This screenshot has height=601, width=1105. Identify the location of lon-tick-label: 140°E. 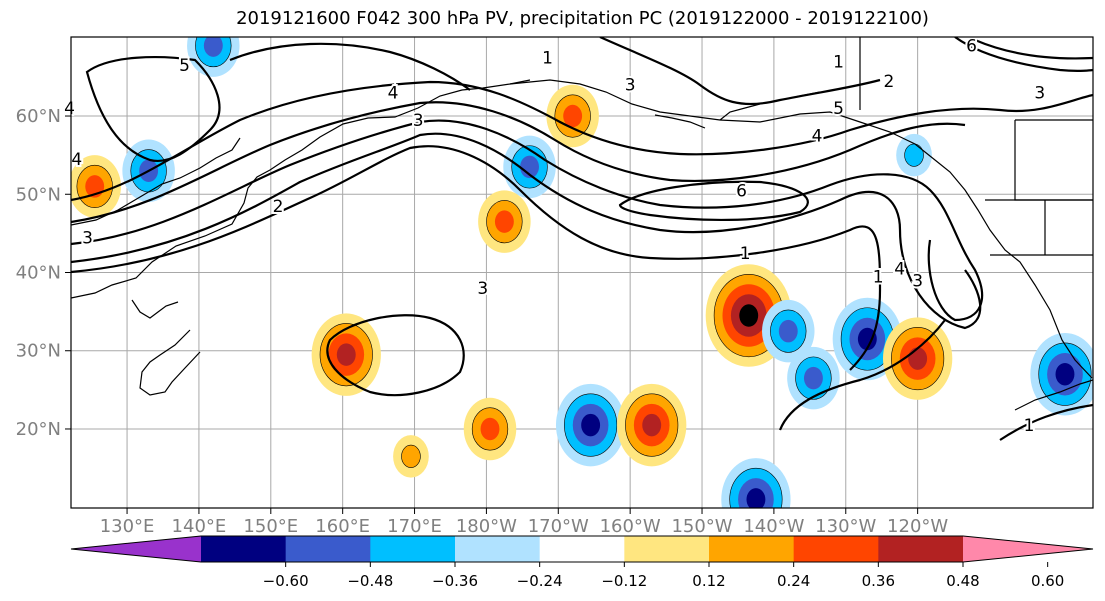
(199, 526).